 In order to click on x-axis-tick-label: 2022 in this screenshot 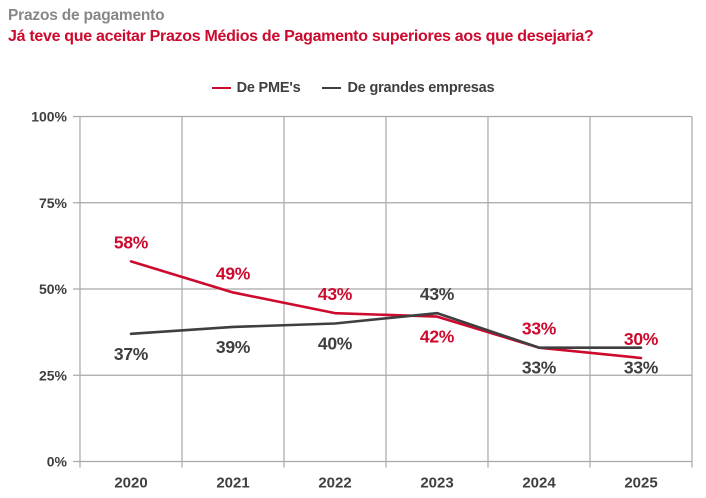, I will do `click(334, 483)`.